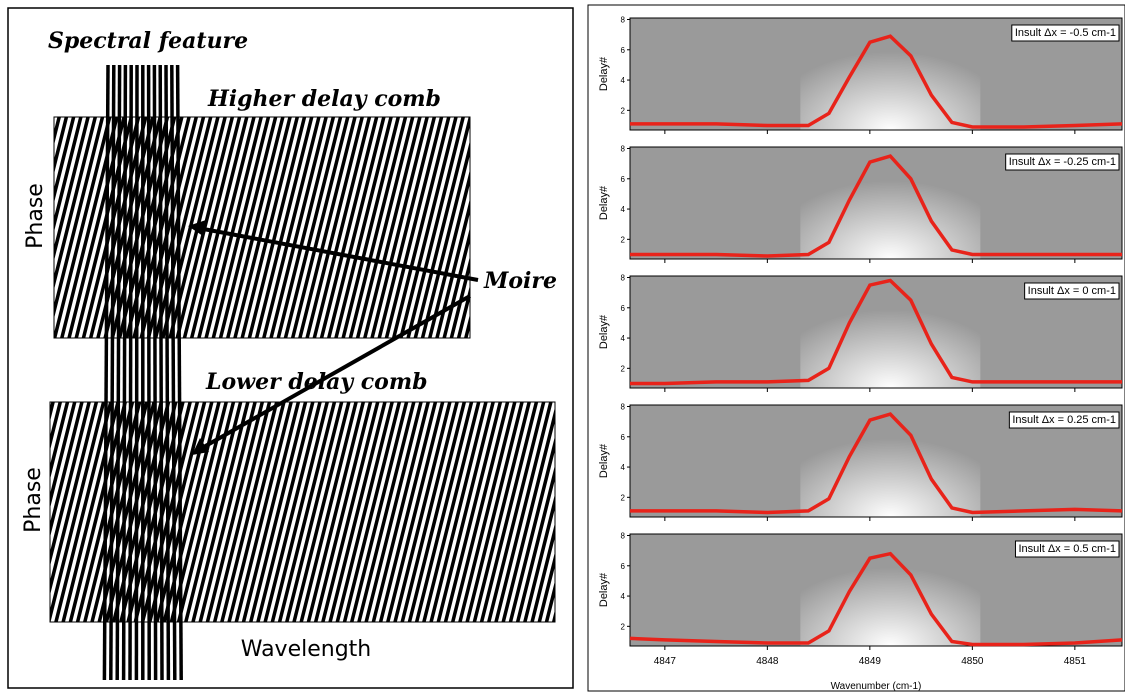  I want to click on panel-label: Insult Δx = 0 cm-1, so click(1072, 291).